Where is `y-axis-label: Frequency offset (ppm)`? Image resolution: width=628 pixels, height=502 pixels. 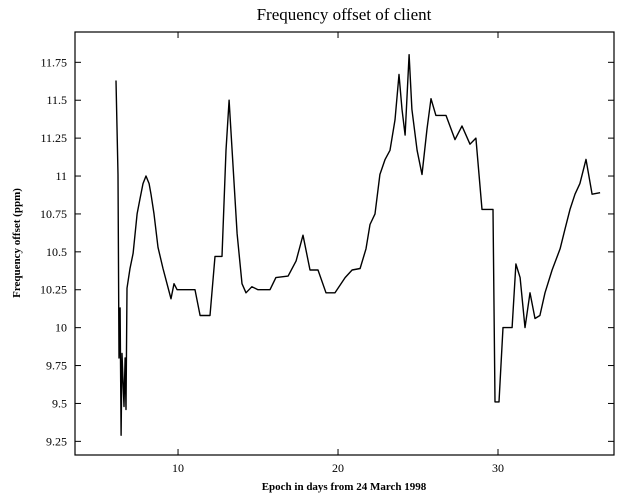
y-axis-label: Frequency offset (ppm) is located at coordinates (17, 243).